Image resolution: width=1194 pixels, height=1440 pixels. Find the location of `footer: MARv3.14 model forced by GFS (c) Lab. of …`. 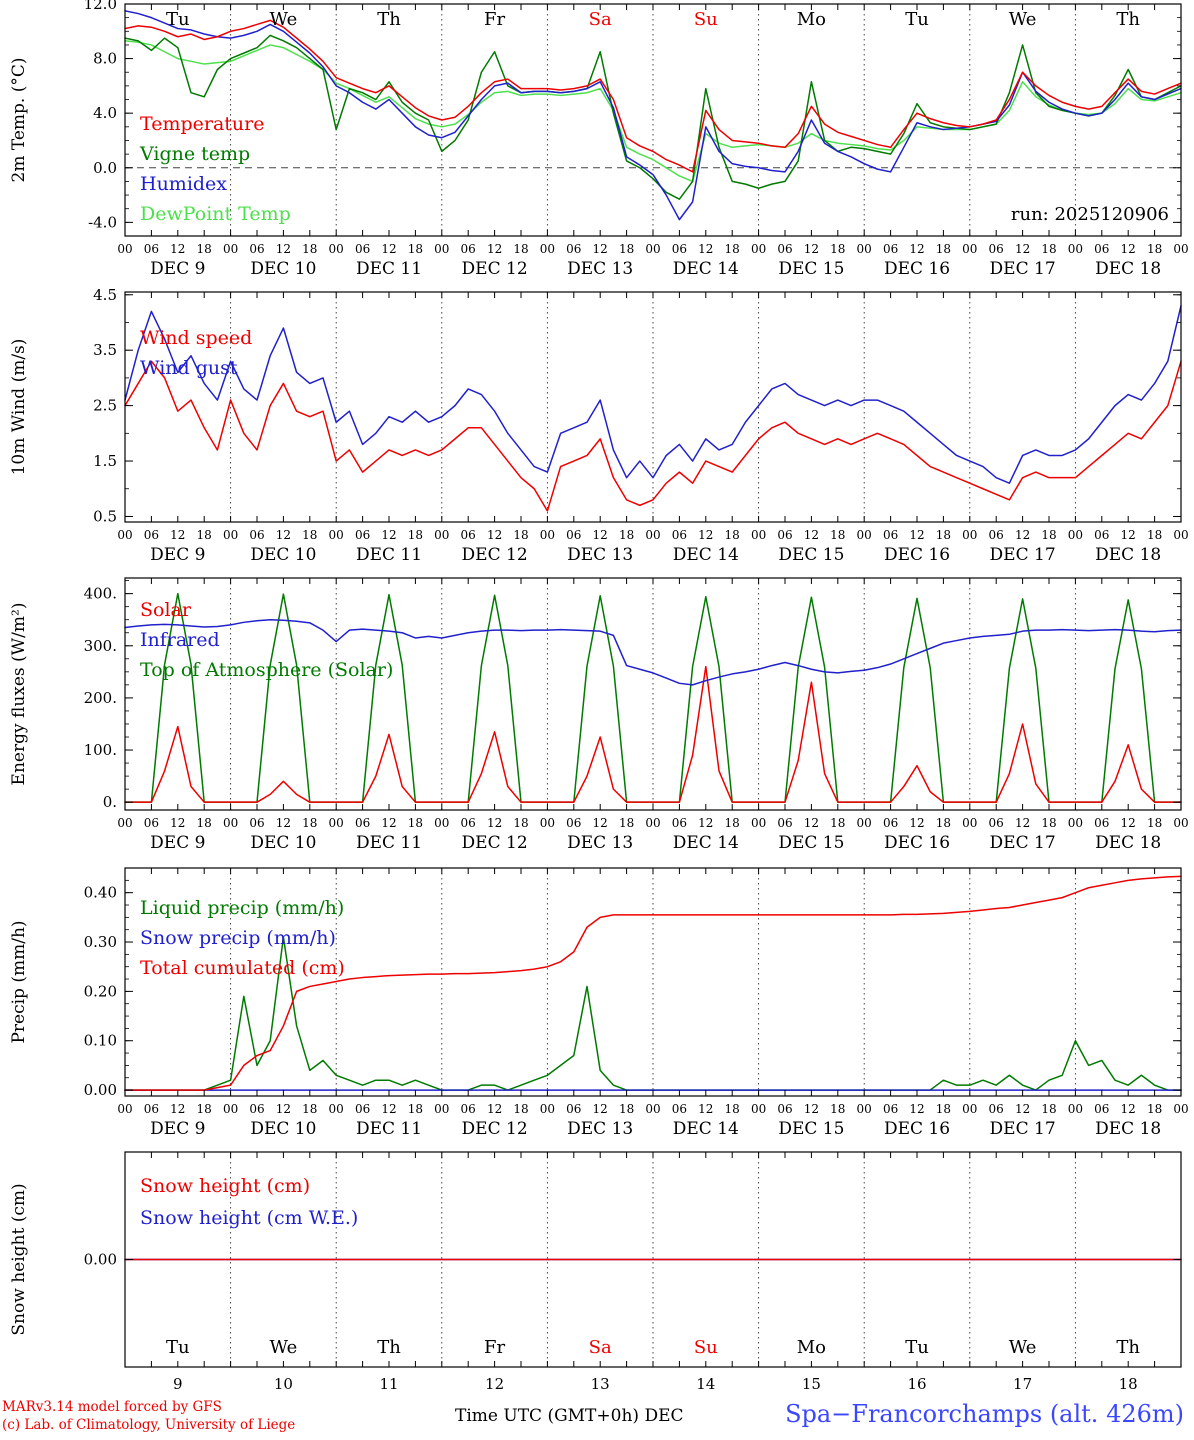

footer: MARv3.14 model forced by GFS (c) Lab. of … is located at coordinates (597, 1418).